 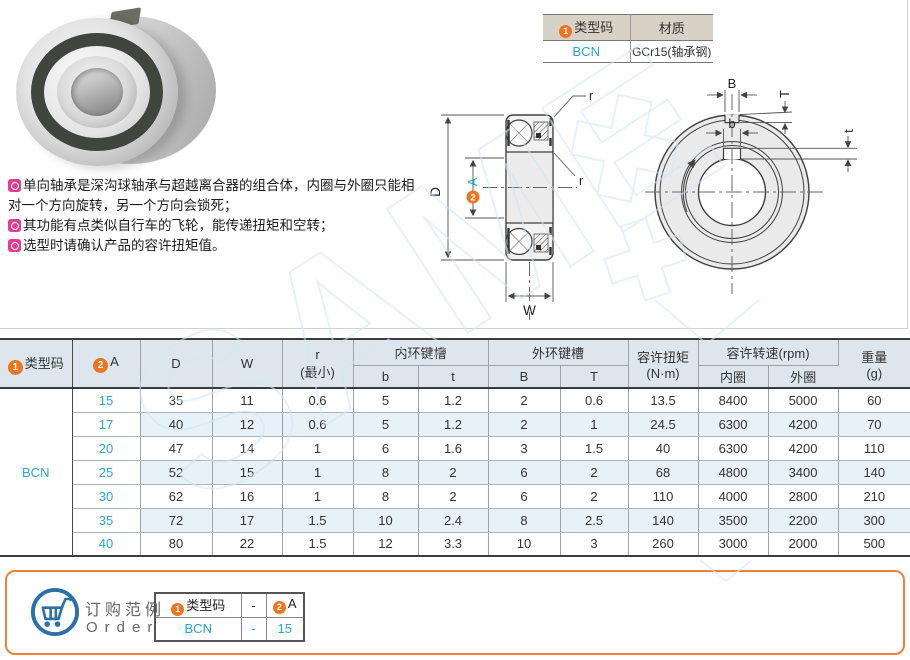 I want to click on data-cell: 47, so click(x=176, y=448).